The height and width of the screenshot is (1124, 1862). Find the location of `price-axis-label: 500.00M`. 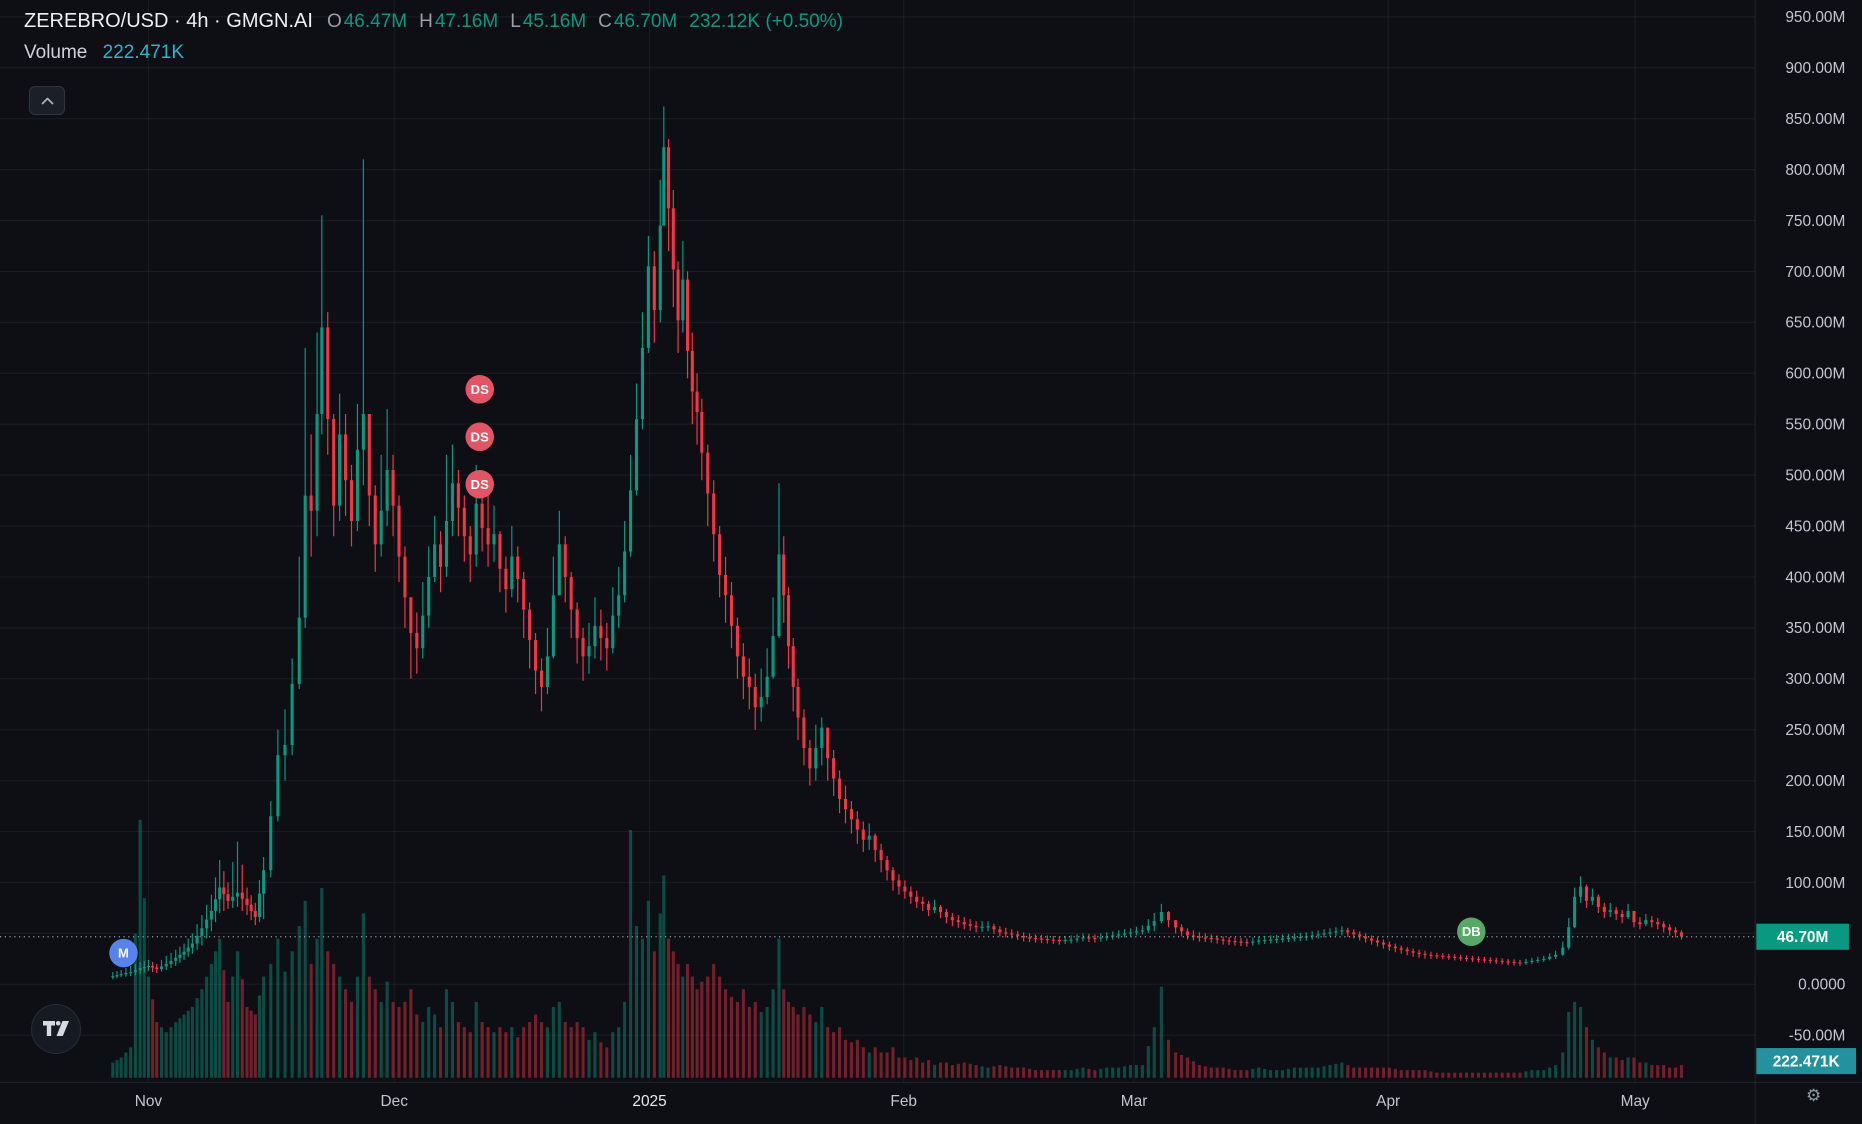

price-axis-label: 500.00M is located at coordinates (1815, 475).